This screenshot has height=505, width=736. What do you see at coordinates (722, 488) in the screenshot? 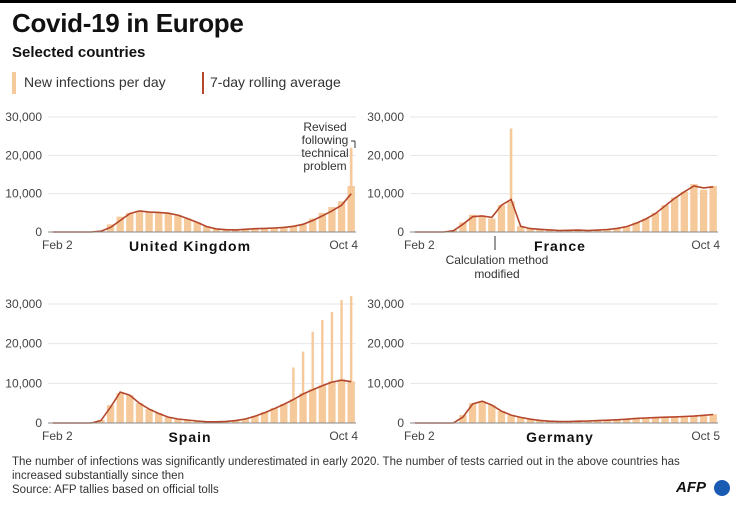
I see `afp-logo-dot` at bounding box center [722, 488].